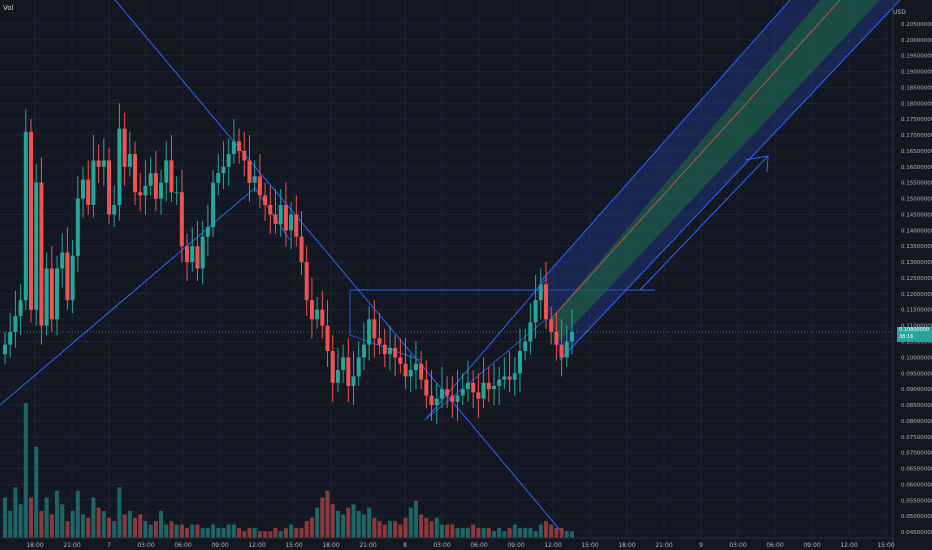 This screenshot has height=550, width=932. I want to click on y-tick-label: 0.08500000, so click(916, 406).